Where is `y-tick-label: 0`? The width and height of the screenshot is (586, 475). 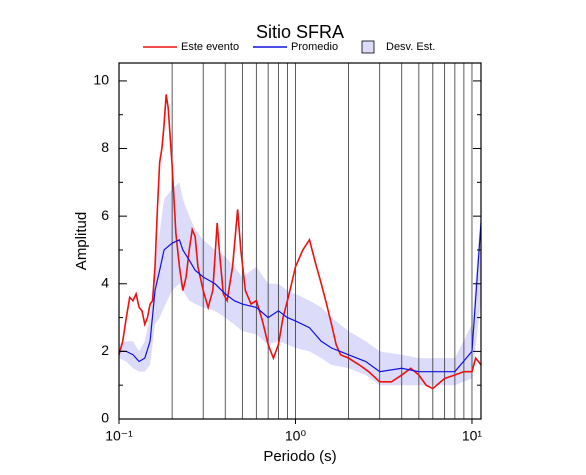
y-tick-label: 0 is located at coordinates (105, 418).